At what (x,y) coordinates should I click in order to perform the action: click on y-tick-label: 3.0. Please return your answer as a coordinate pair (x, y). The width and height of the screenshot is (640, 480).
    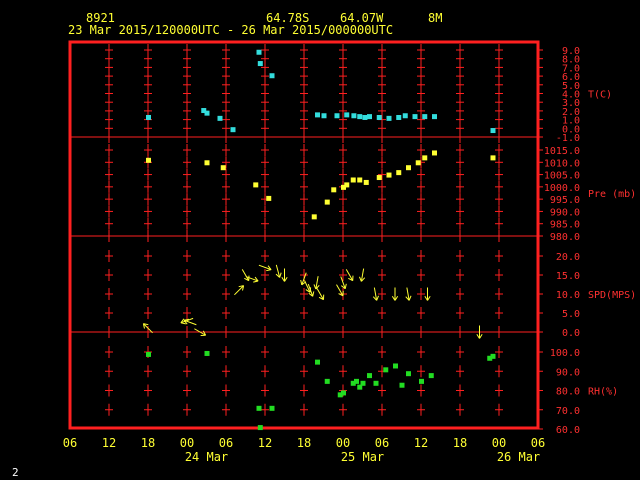
    Looking at the image, I should click on (571, 103).